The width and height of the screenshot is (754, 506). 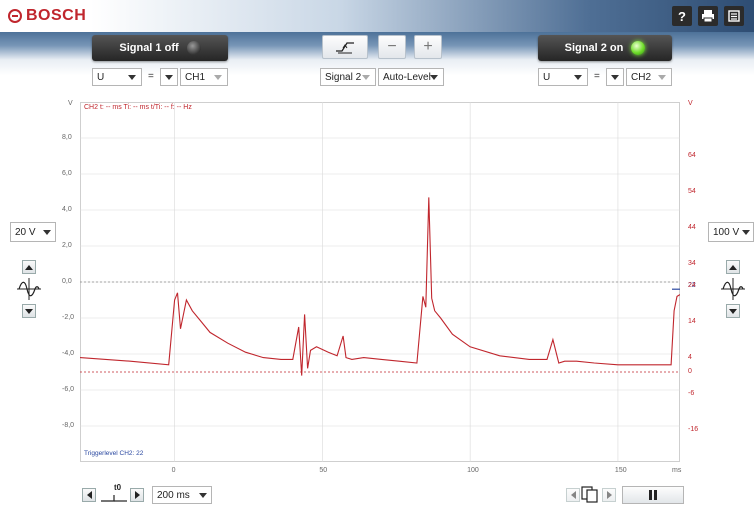 I want to click on signal-2-label: Signal 2 on, so click(x=594, y=48).